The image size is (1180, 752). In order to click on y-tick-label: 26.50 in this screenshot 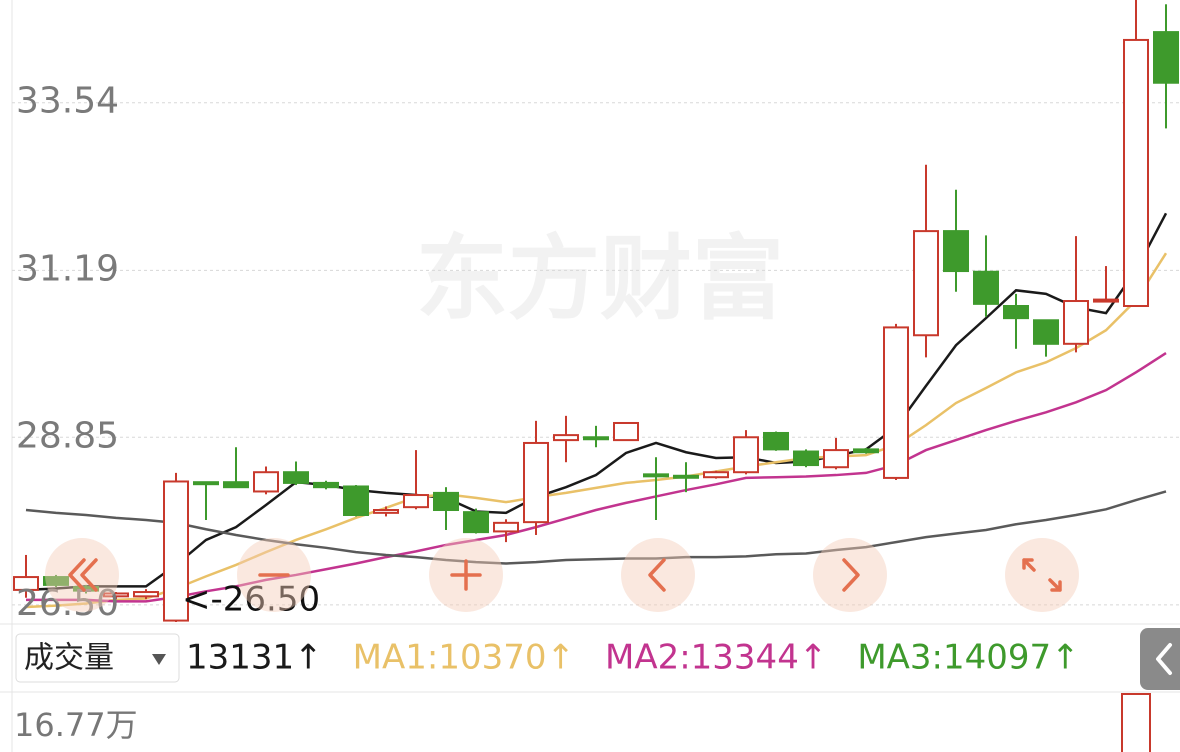, I will do `click(67, 603)`.